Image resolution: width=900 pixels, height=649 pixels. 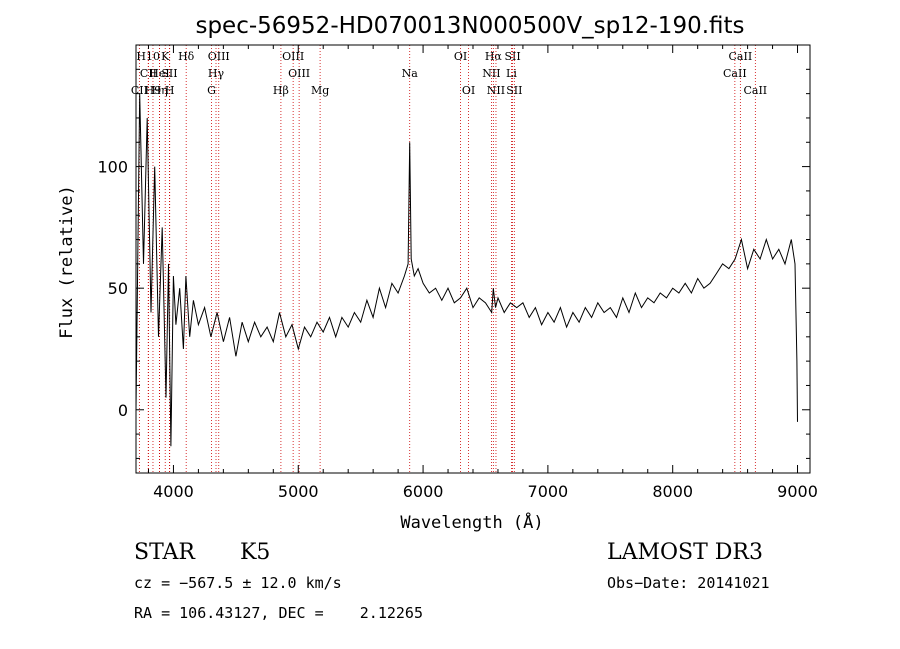 What do you see at coordinates (491, 73) in the screenshot?
I see `line-label-21: NII` at bounding box center [491, 73].